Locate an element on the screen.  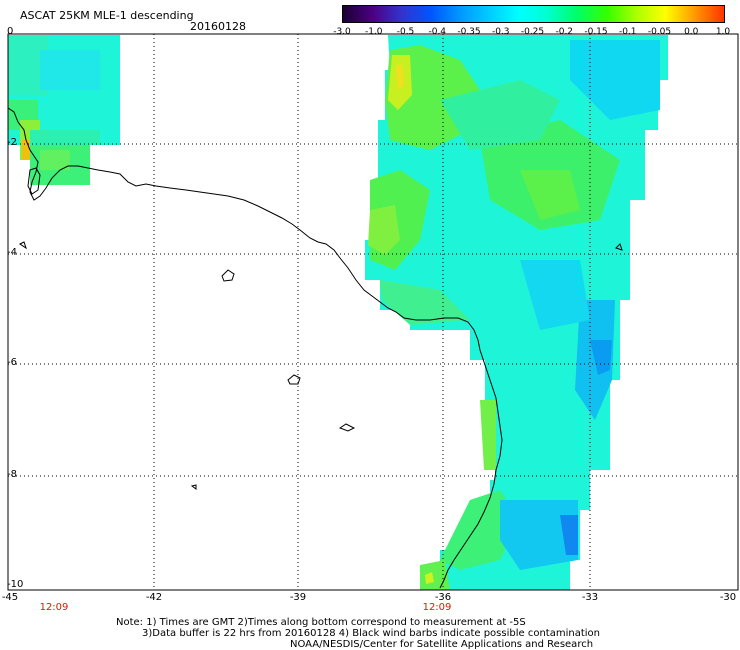
map-date: 20160128 is located at coordinates (218, 26).